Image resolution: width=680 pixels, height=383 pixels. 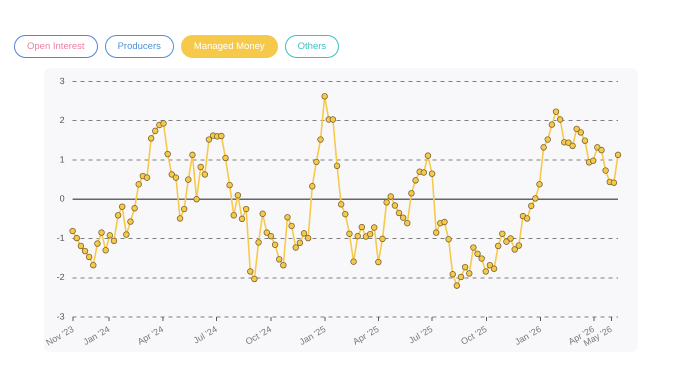 I want to click on text: Open Interest, so click(x=56, y=46).